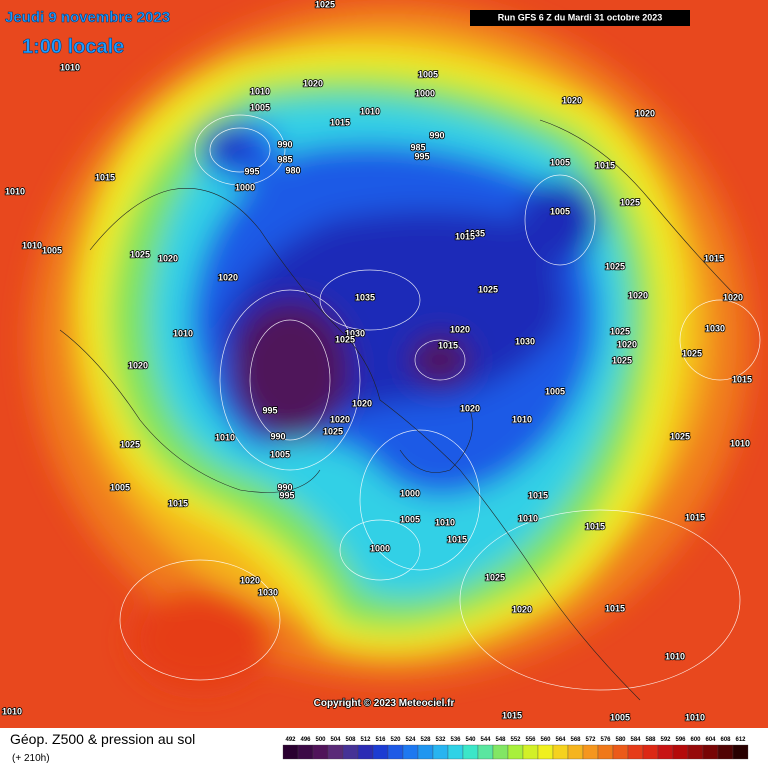 This screenshot has width=768, height=768. Describe the element at coordinates (530, 740) in the screenshot. I see `scale-label: 556` at that location.